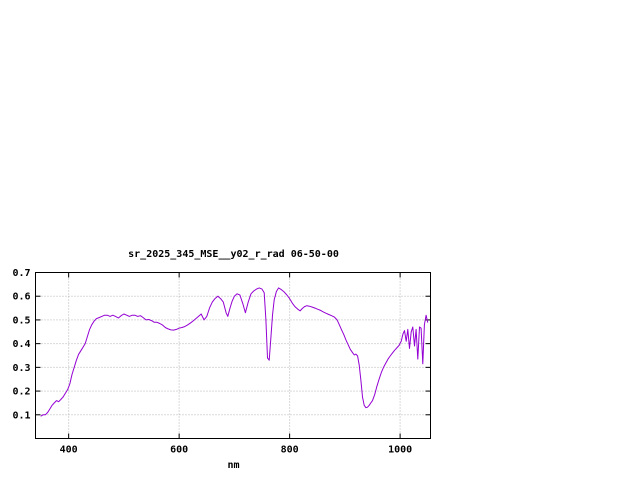 This screenshot has height=480, width=640. Describe the element at coordinates (21, 415) in the screenshot. I see `y-tick-label: 0.1` at that location.